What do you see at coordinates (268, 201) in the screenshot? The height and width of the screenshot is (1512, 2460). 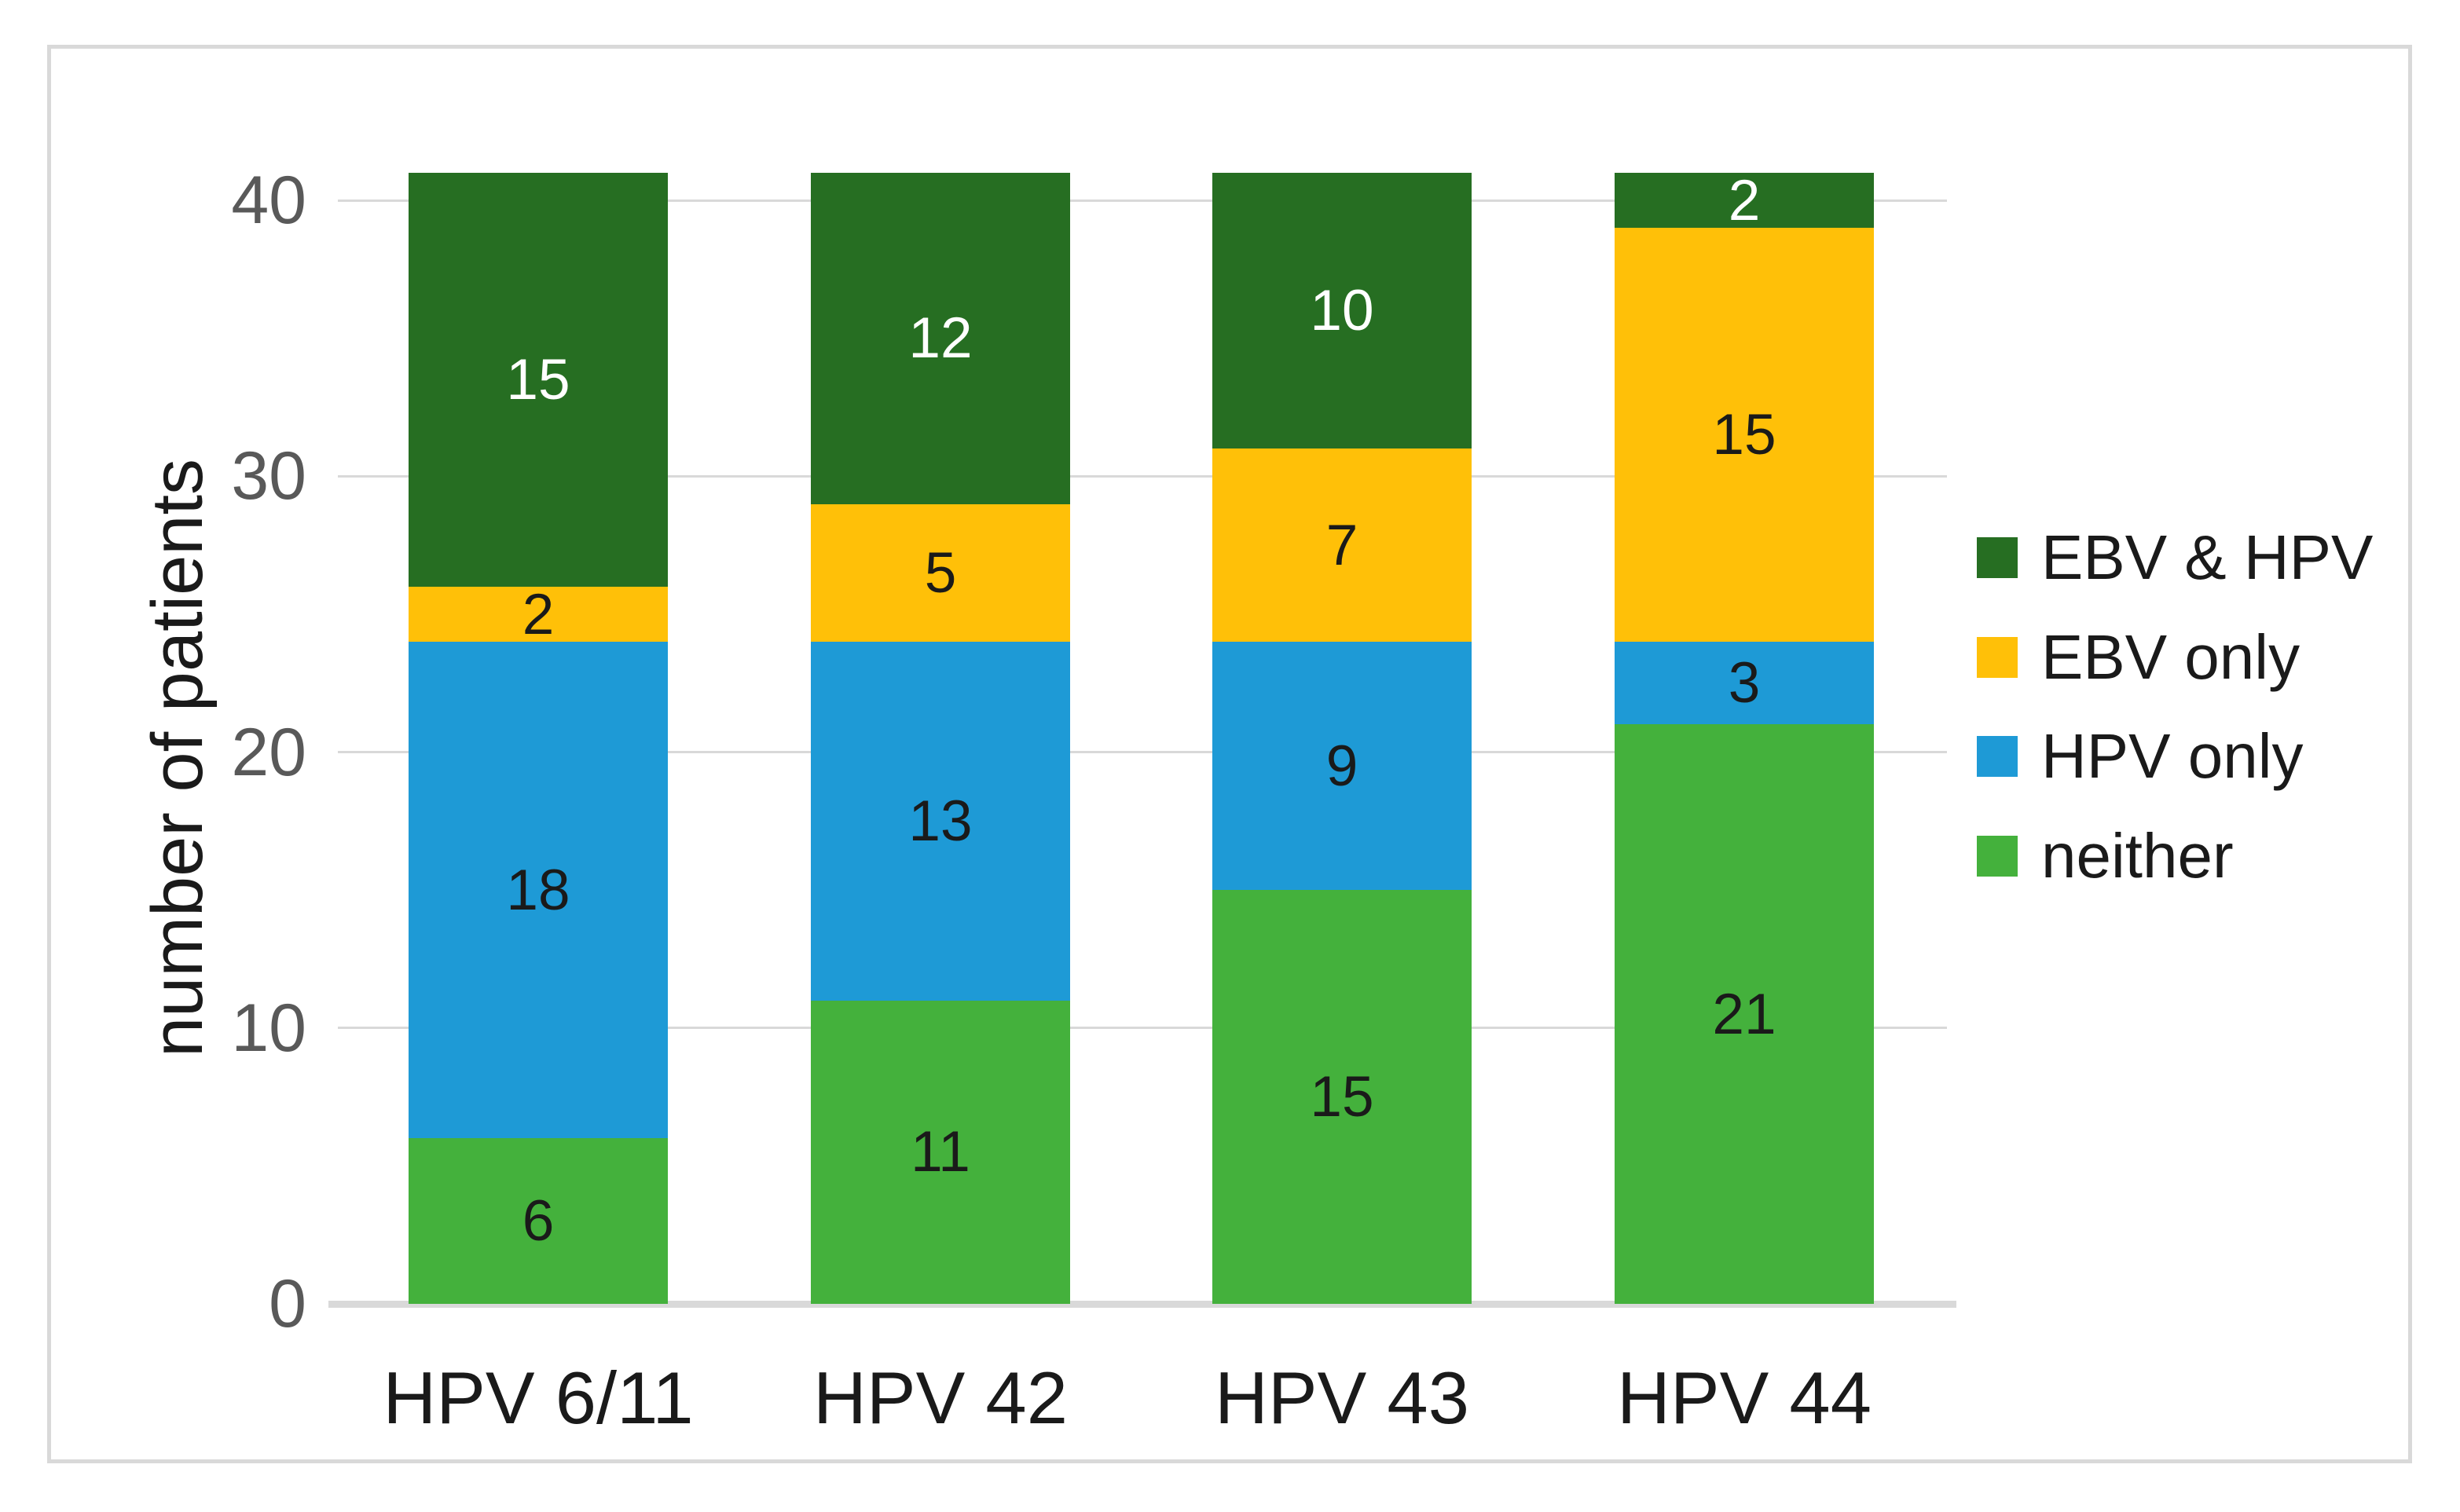 I see `y-tick-label-40: 40` at bounding box center [268, 201].